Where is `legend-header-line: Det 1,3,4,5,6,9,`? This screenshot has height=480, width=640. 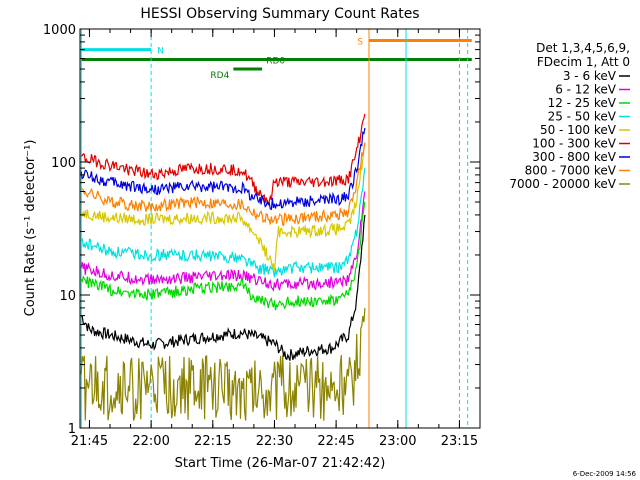
legend-header-line: Det 1,3,4,5,6,9, is located at coordinates (583, 48).